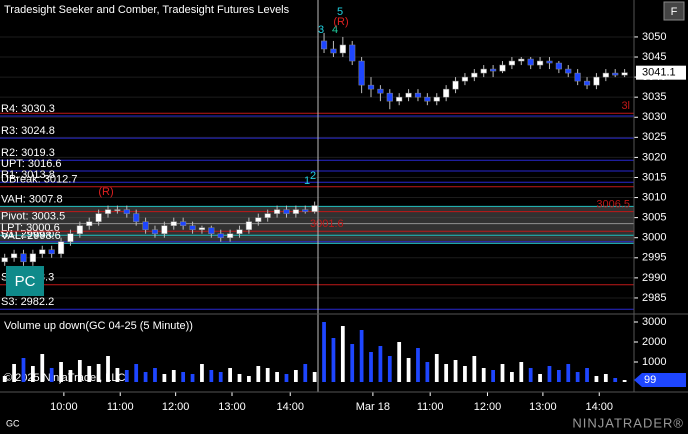  What do you see at coordinates (654, 362) in the screenshot?
I see `y-tick-label: 1000` at bounding box center [654, 362].